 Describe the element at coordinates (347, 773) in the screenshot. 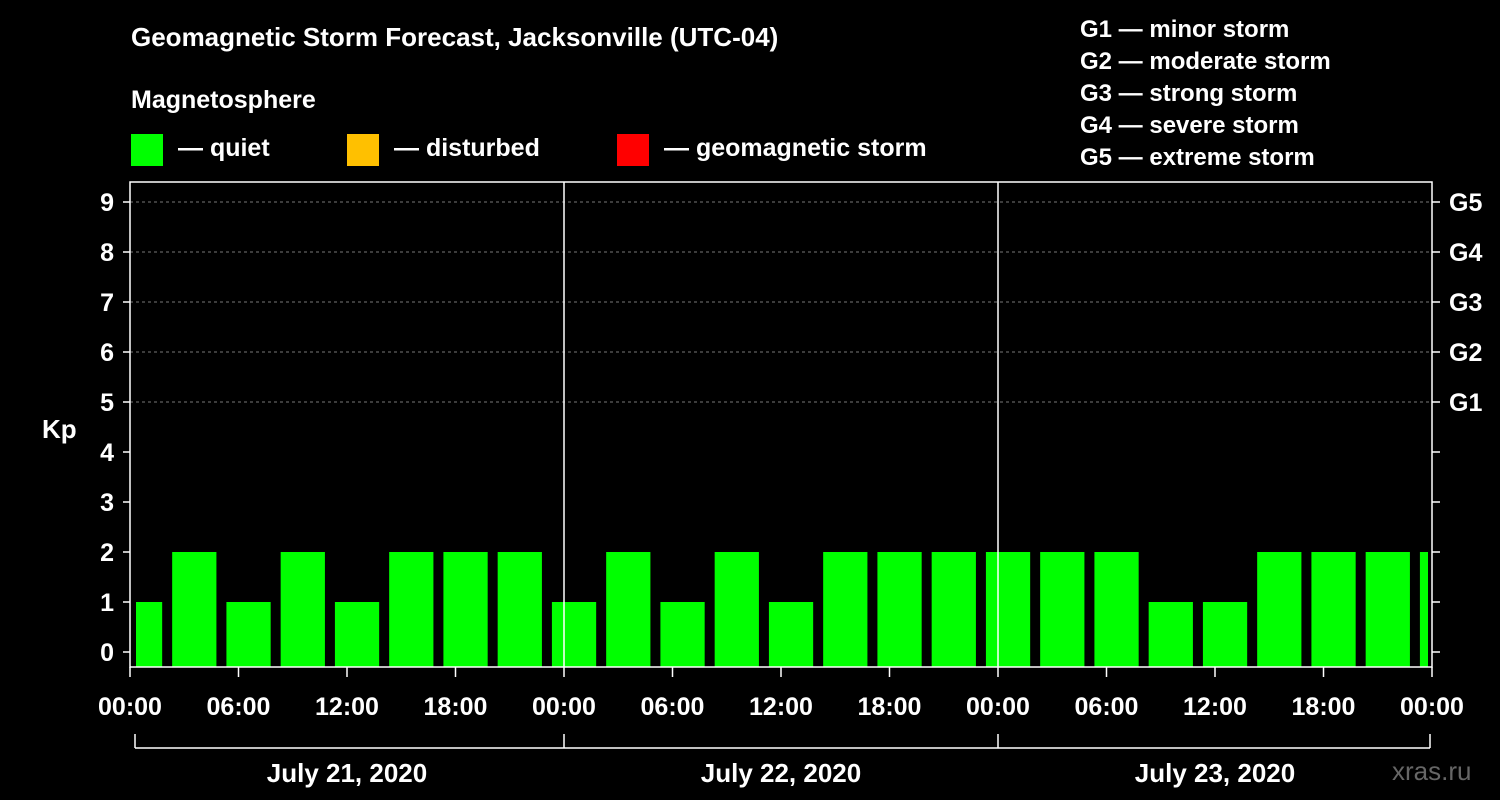

I see `day-label-0: July 21, 2020` at that location.